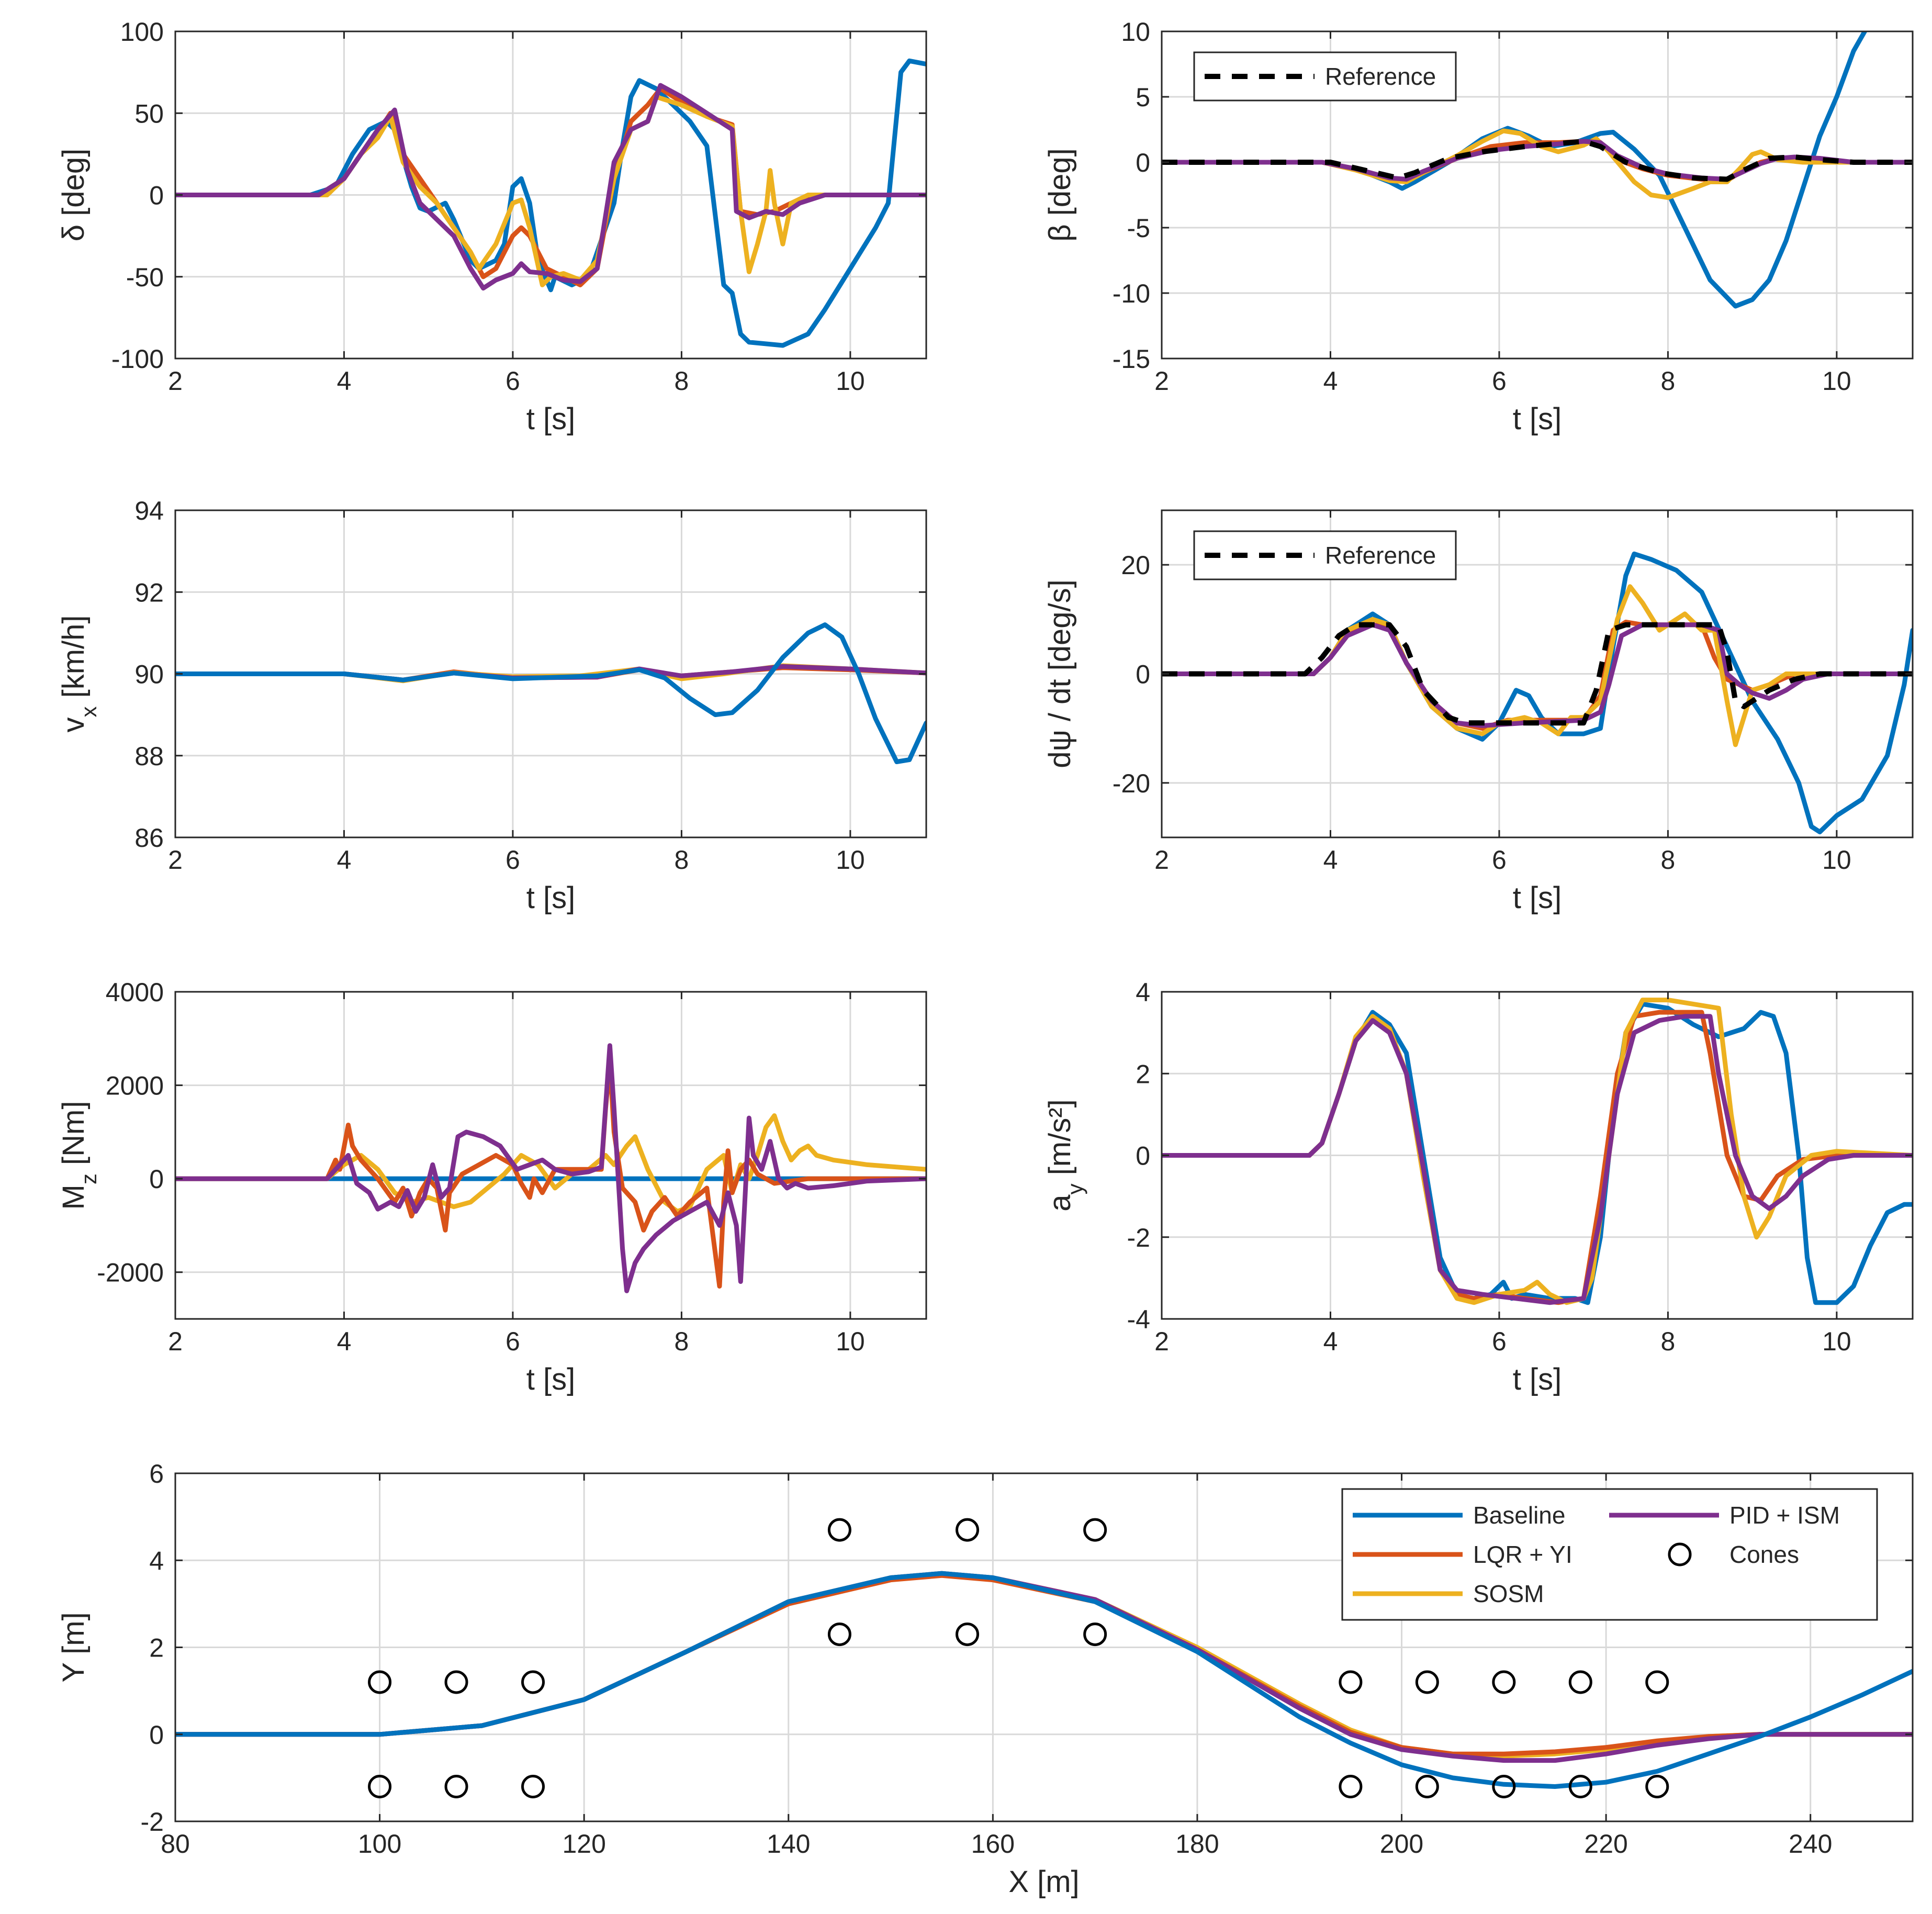 The image size is (1932, 1914). I want to click on y-axis-label: Mz [Nm], so click(79, 1156).